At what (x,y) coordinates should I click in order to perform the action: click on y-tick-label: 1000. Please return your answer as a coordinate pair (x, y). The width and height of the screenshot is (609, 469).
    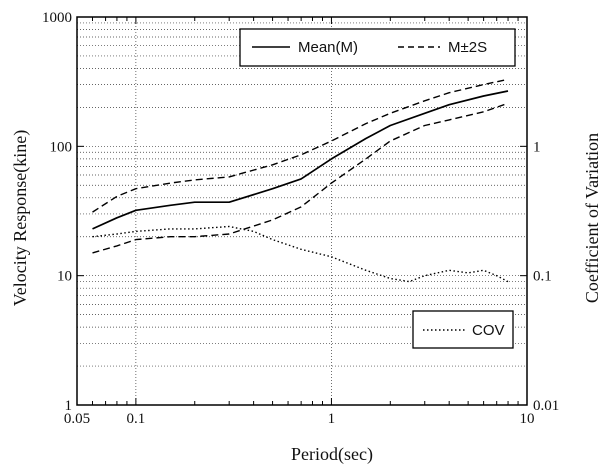
    Looking at the image, I should click on (57, 18).